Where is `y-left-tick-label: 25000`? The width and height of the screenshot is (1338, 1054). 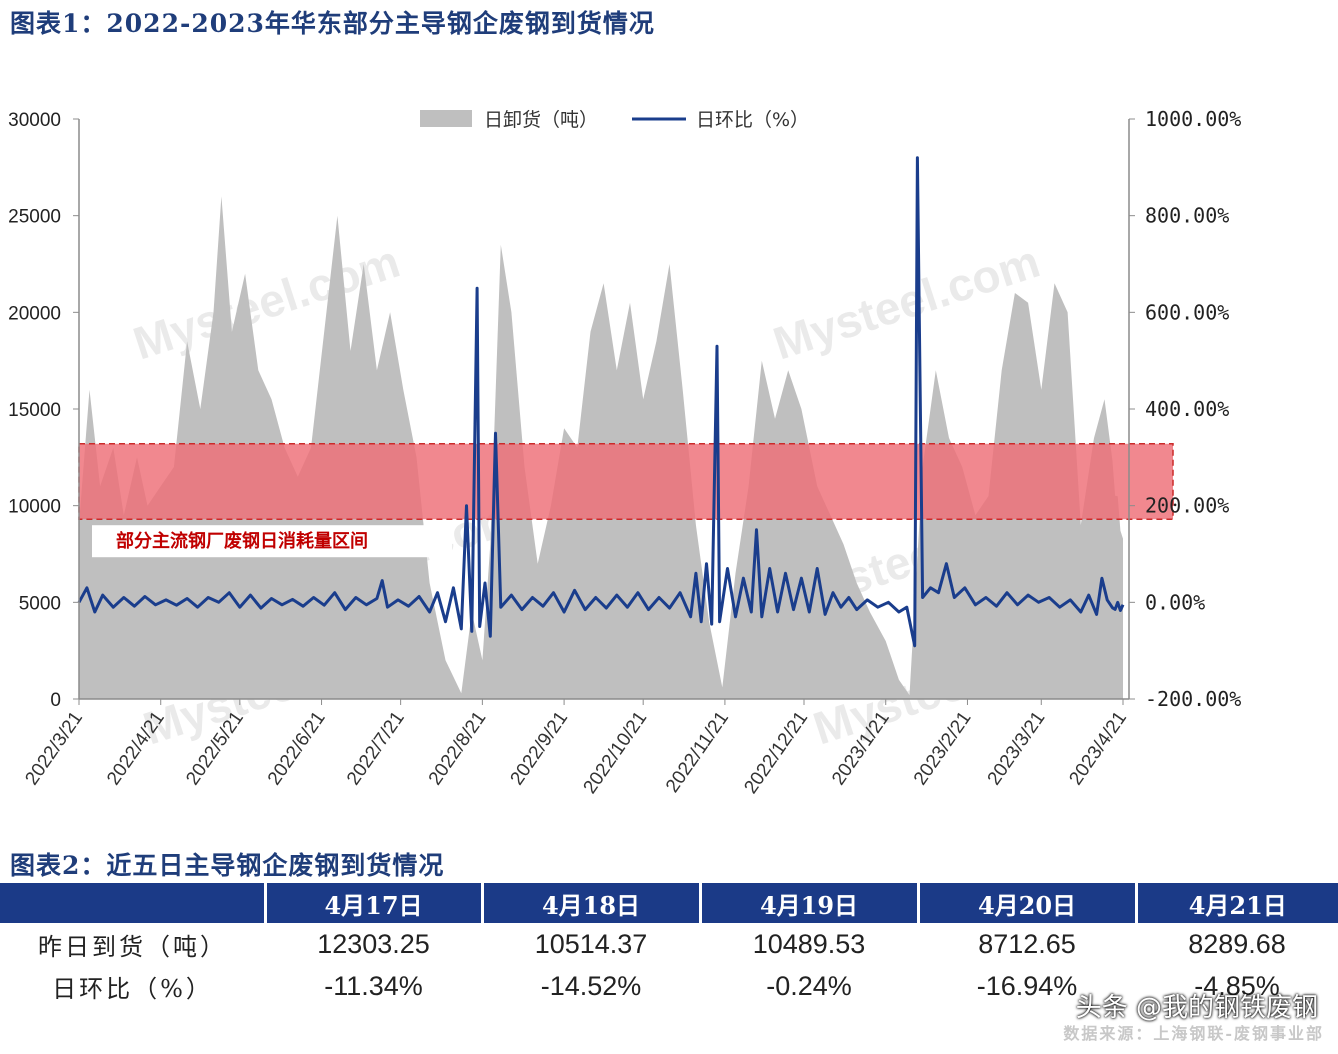
y-left-tick-label: 25000 is located at coordinates (34, 217).